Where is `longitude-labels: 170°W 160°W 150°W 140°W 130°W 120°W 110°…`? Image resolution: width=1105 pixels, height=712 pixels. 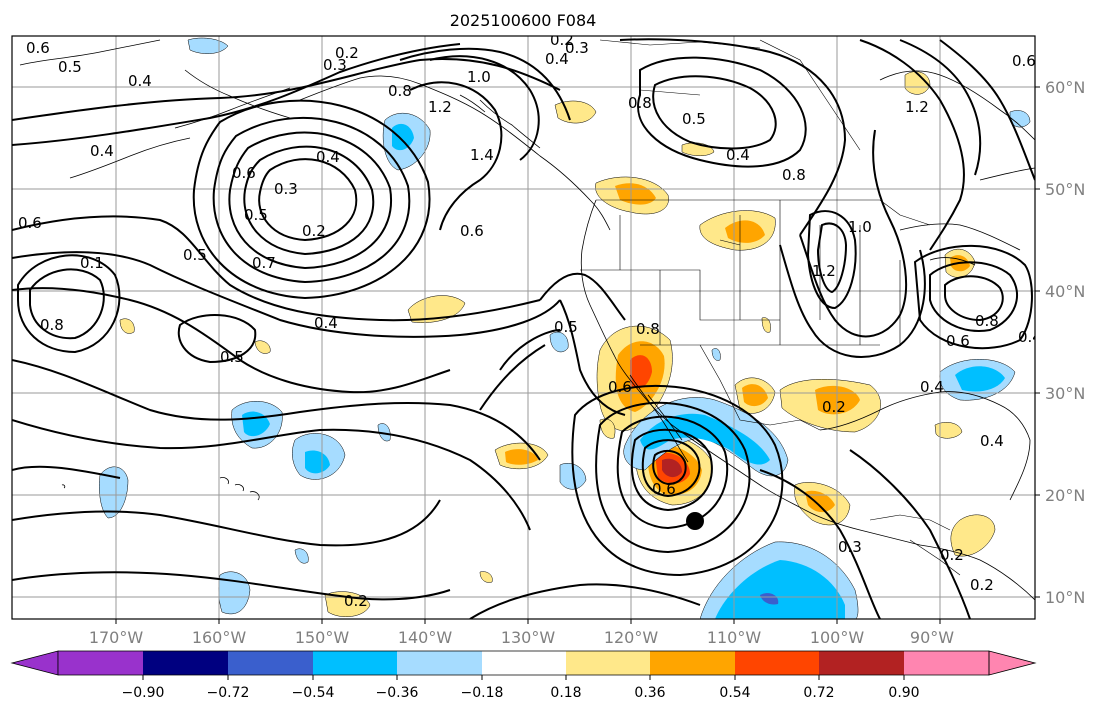 longitude-labels: 170°W 160°W 150°W 140°W 130°W 120°W 110°… is located at coordinates (521, 637).